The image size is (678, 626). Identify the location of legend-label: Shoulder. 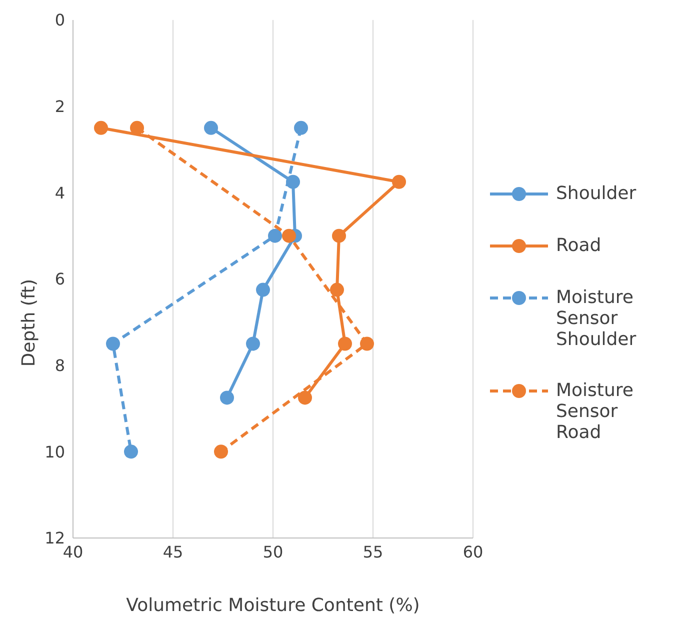
(597, 193).